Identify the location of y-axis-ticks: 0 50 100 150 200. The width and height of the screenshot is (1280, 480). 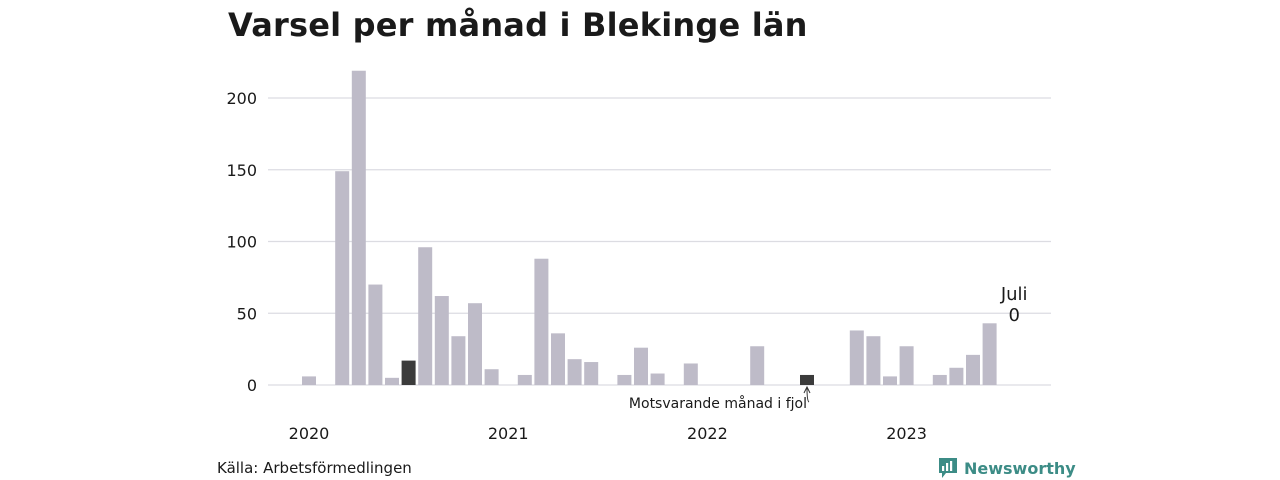
(241, 242).